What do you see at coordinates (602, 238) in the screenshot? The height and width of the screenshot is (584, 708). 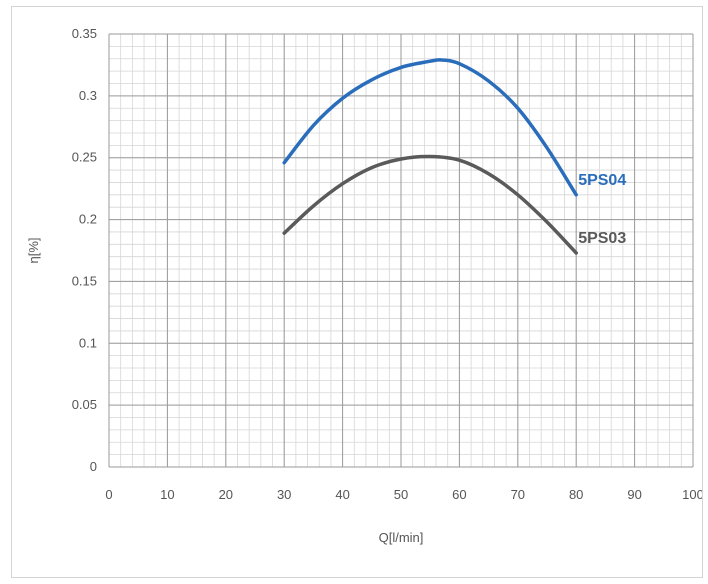 I see `series-label-5ps03: 5PS03` at bounding box center [602, 238].